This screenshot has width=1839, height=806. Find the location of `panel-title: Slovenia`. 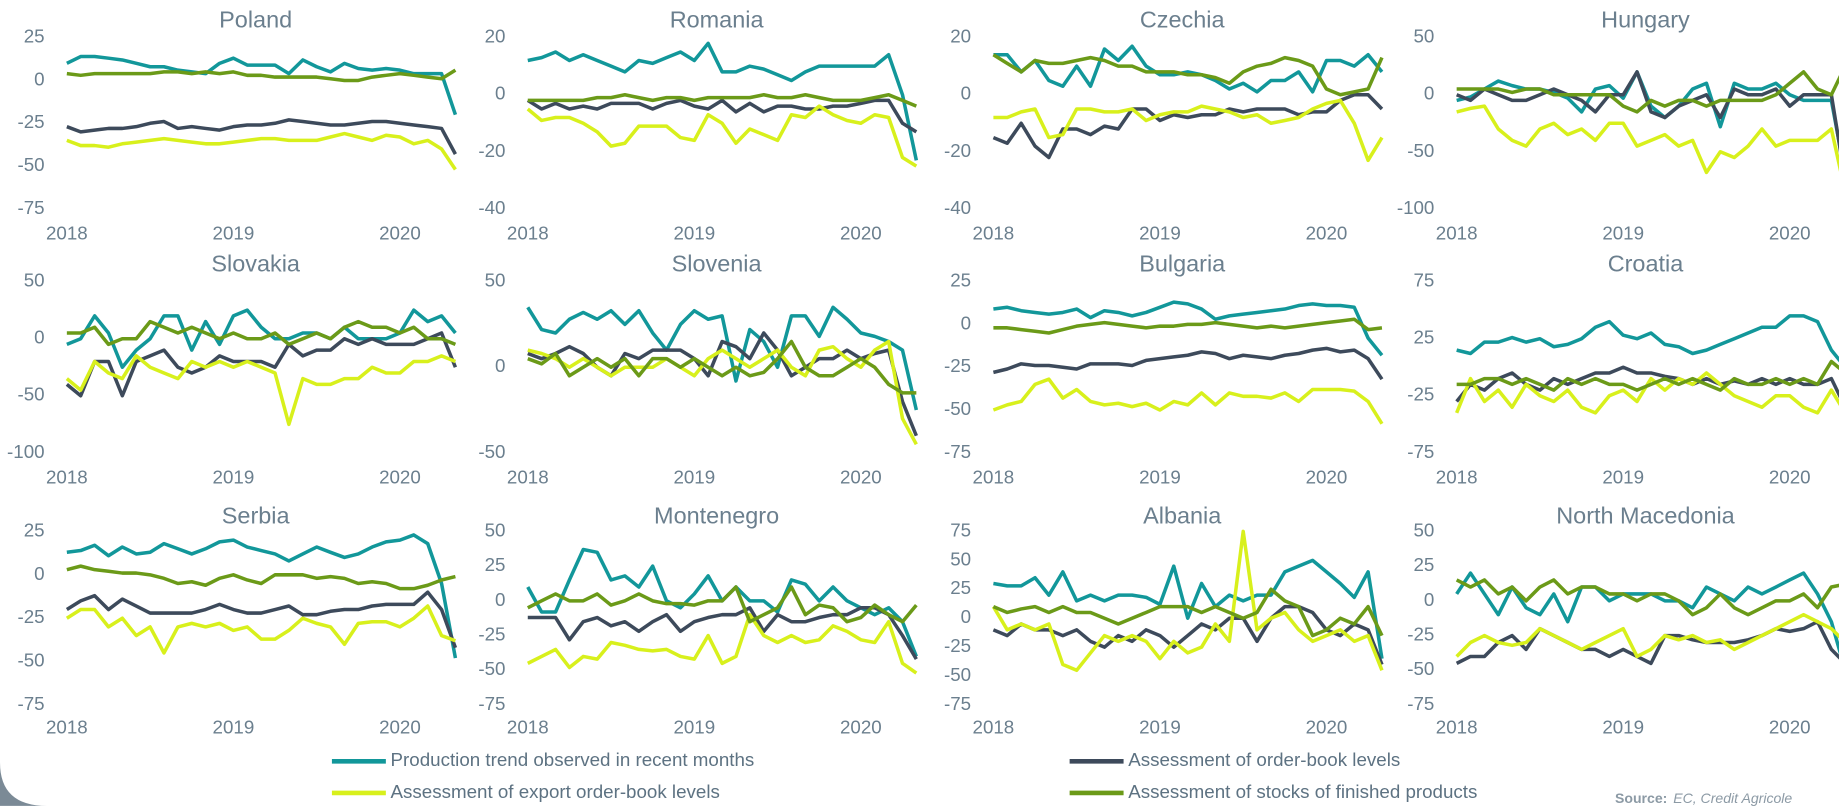

panel-title: Slovenia is located at coordinates (717, 263).